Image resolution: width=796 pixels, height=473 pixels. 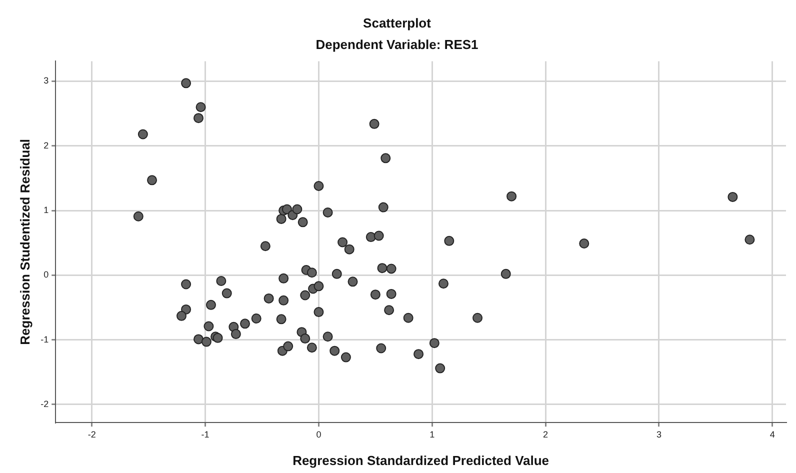 I want to click on chart-subtitle: Dependent Variable: RES1, so click(x=397, y=44).